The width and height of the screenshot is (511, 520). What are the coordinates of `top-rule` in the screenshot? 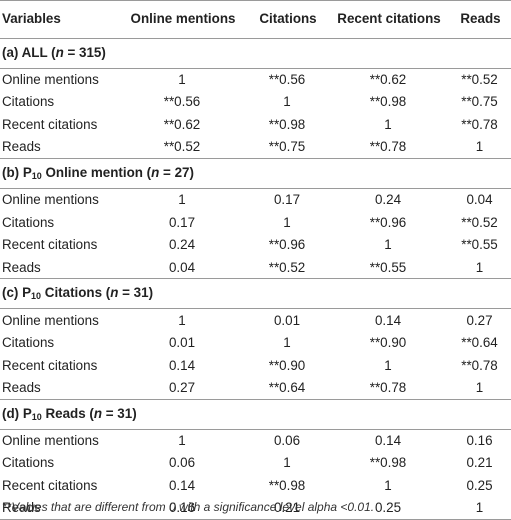 It's located at (255, 0).